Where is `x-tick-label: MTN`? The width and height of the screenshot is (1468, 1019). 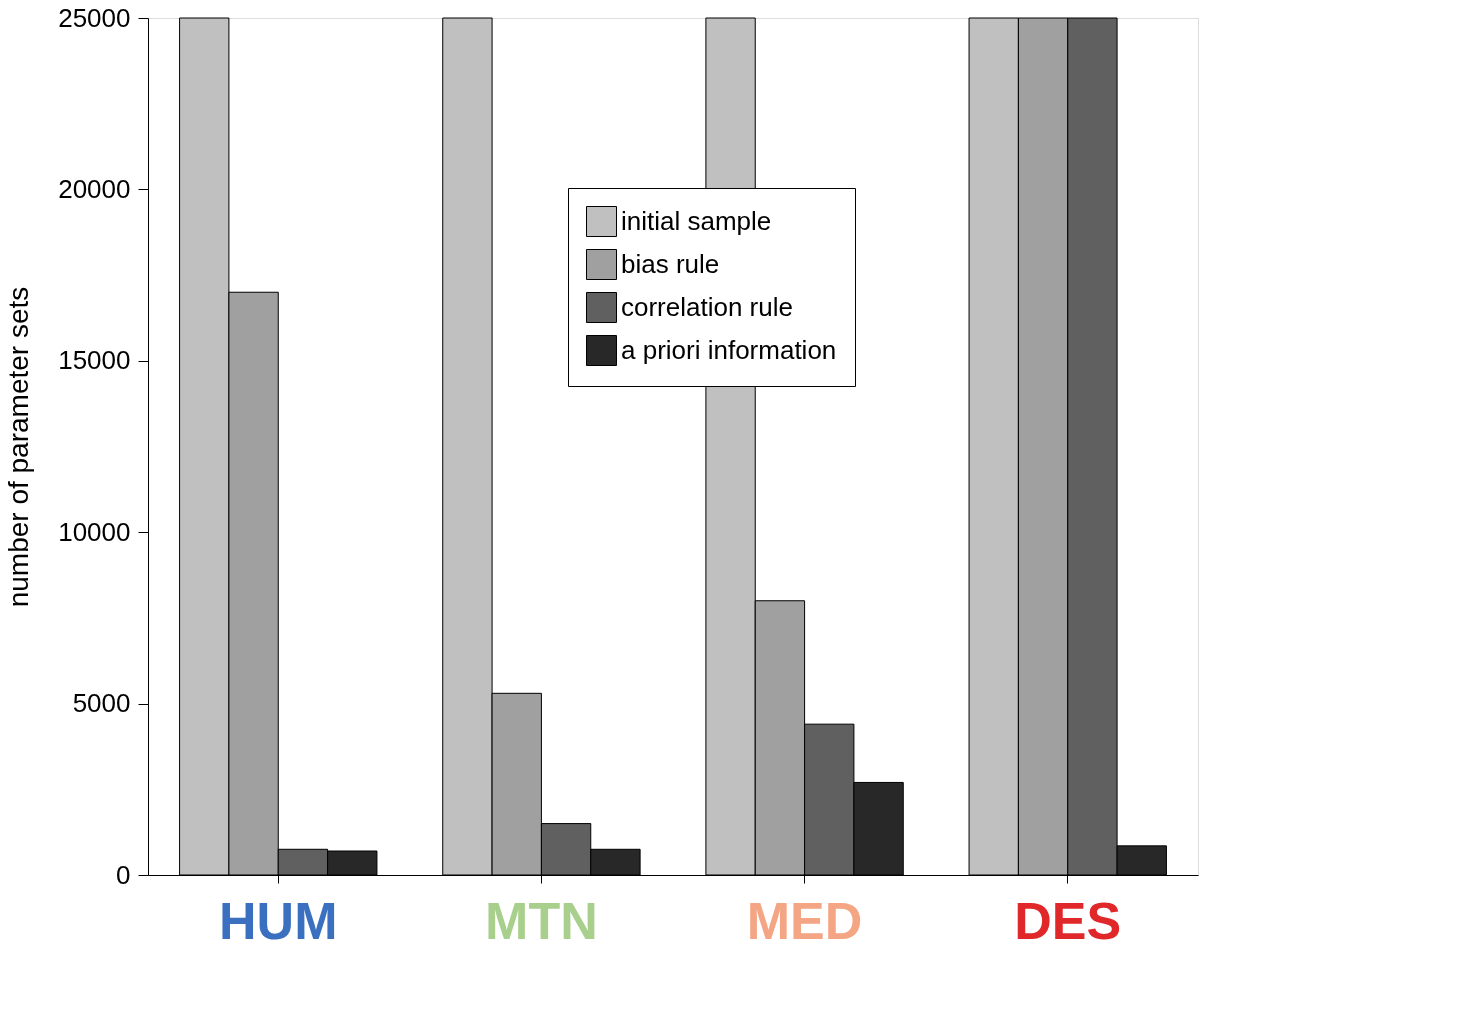 x-tick-label: MTN is located at coordinates (541, 920).